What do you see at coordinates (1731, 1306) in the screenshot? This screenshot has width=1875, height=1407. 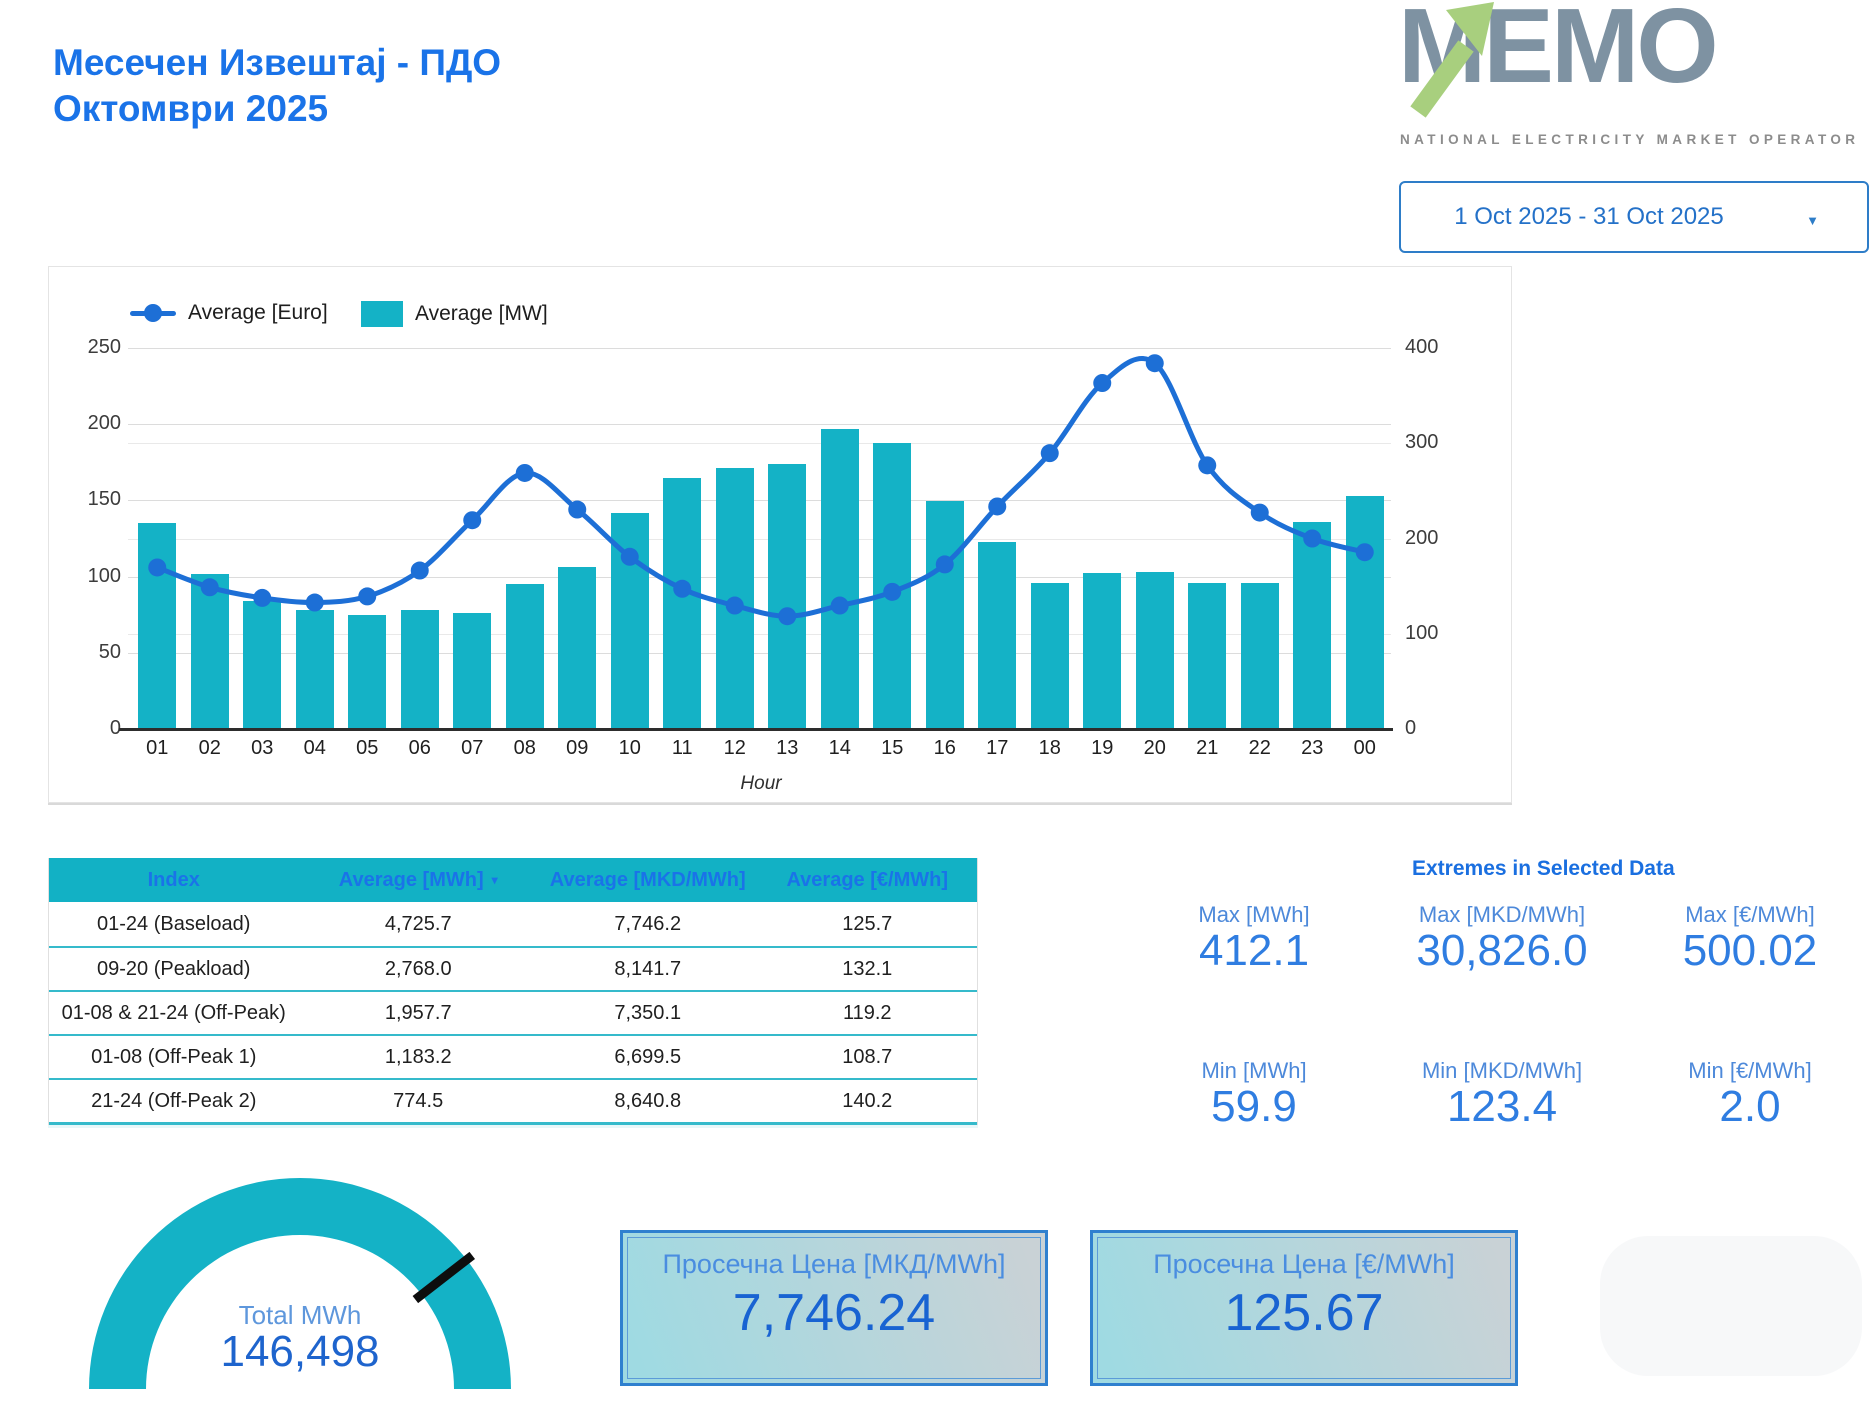 I see `background-blob` at bounding box center [1731, 1306].